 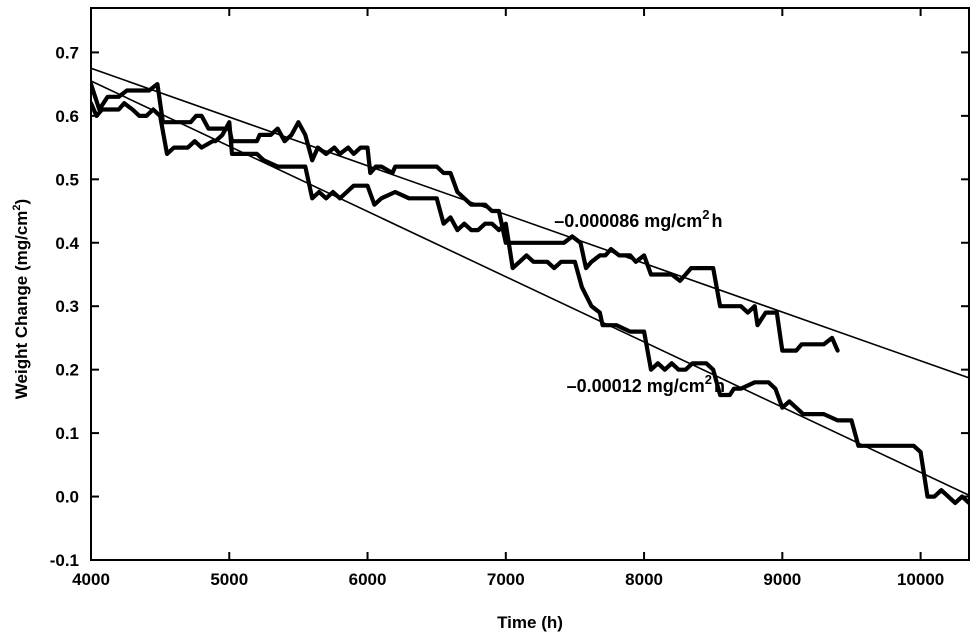 I want to click on annotation-layer: –0.000086 mg/cm2 h–0.00012 mg/cm2 h, so click(x=639, y=301).